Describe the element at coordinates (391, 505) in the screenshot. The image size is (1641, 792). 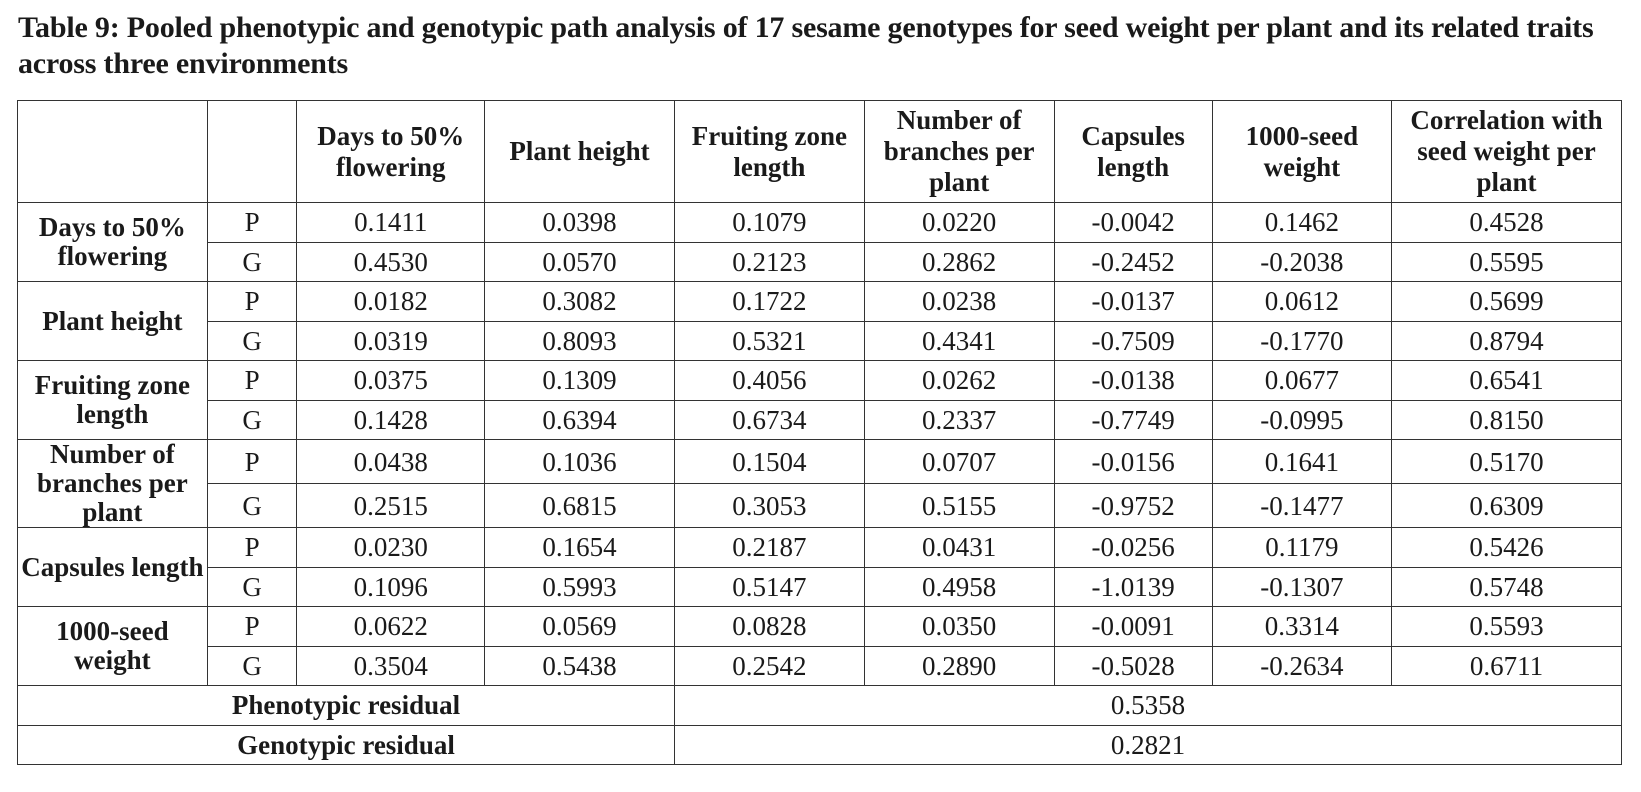
I see `table-cell: 0.2515` at that location.